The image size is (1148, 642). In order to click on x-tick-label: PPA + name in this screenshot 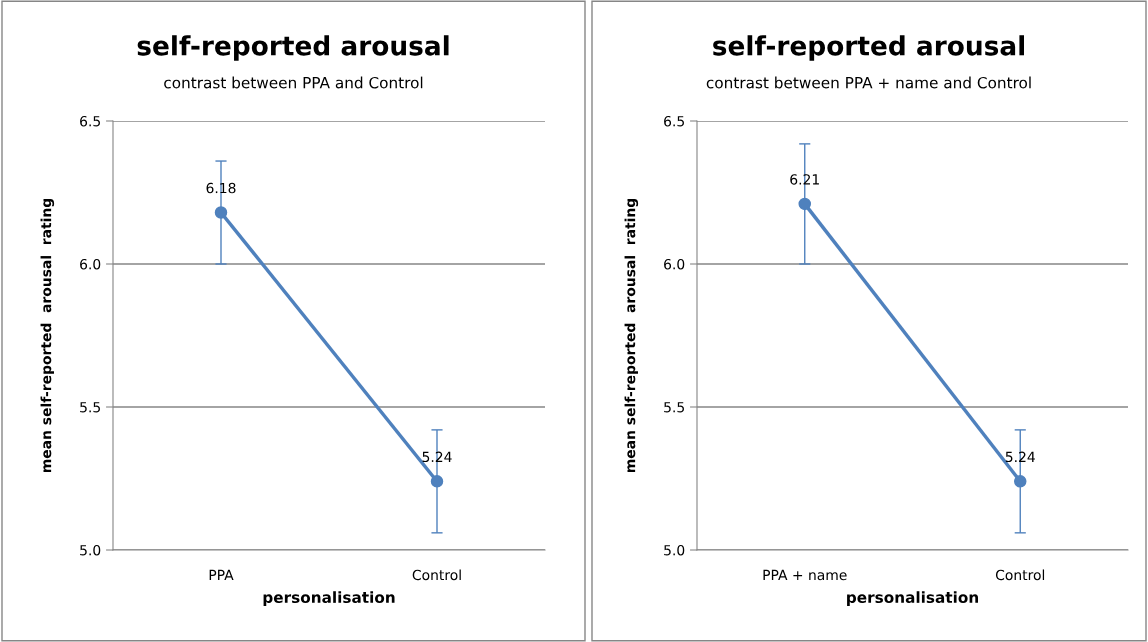, I will do `click(805, 575)`.